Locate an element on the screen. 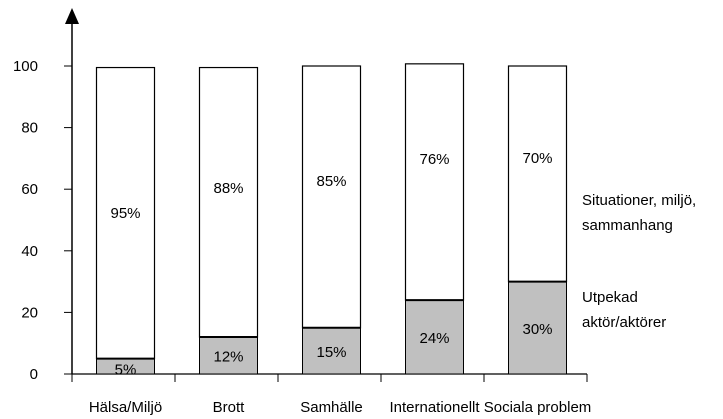 This screenshot has height=419, width=723. data-label-bottom: 15% is located at coordinates (331, 352).